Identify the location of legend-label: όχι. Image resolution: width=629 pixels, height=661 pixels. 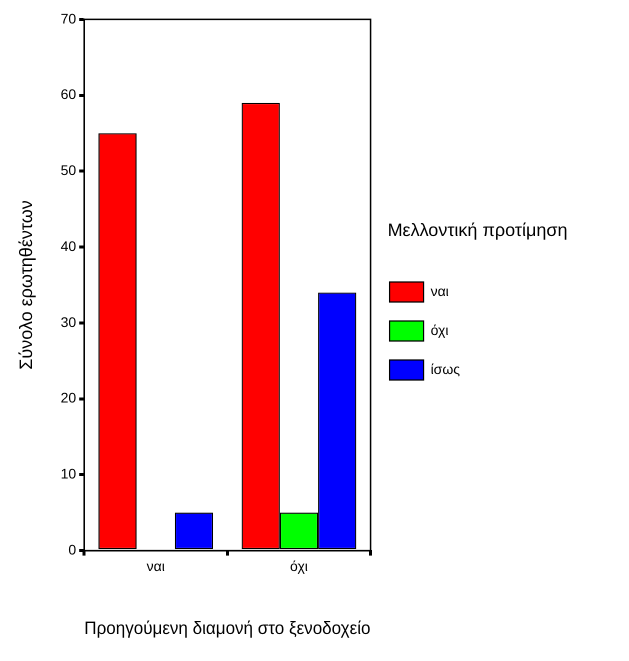
(439, 330).